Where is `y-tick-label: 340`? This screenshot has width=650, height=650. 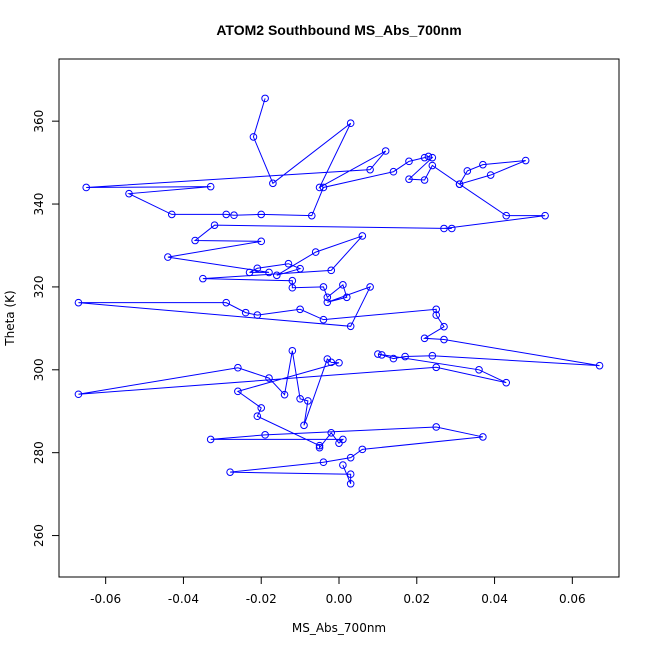
y-tick-label: 340 is located at coordinates (39, 204).